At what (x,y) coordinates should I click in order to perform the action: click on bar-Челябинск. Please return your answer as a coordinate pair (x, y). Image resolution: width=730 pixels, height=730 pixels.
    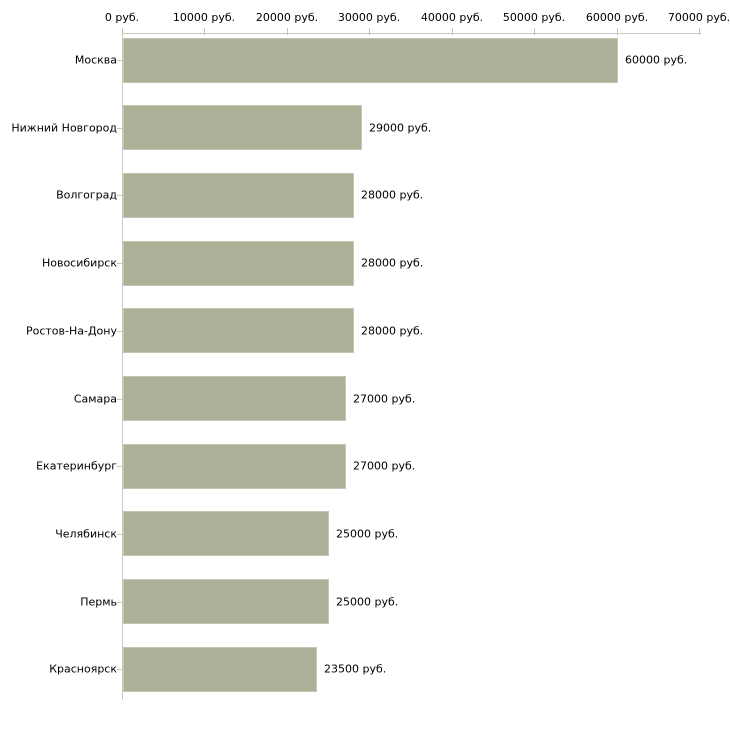
    Looking at the image, I should click on (226, 533).